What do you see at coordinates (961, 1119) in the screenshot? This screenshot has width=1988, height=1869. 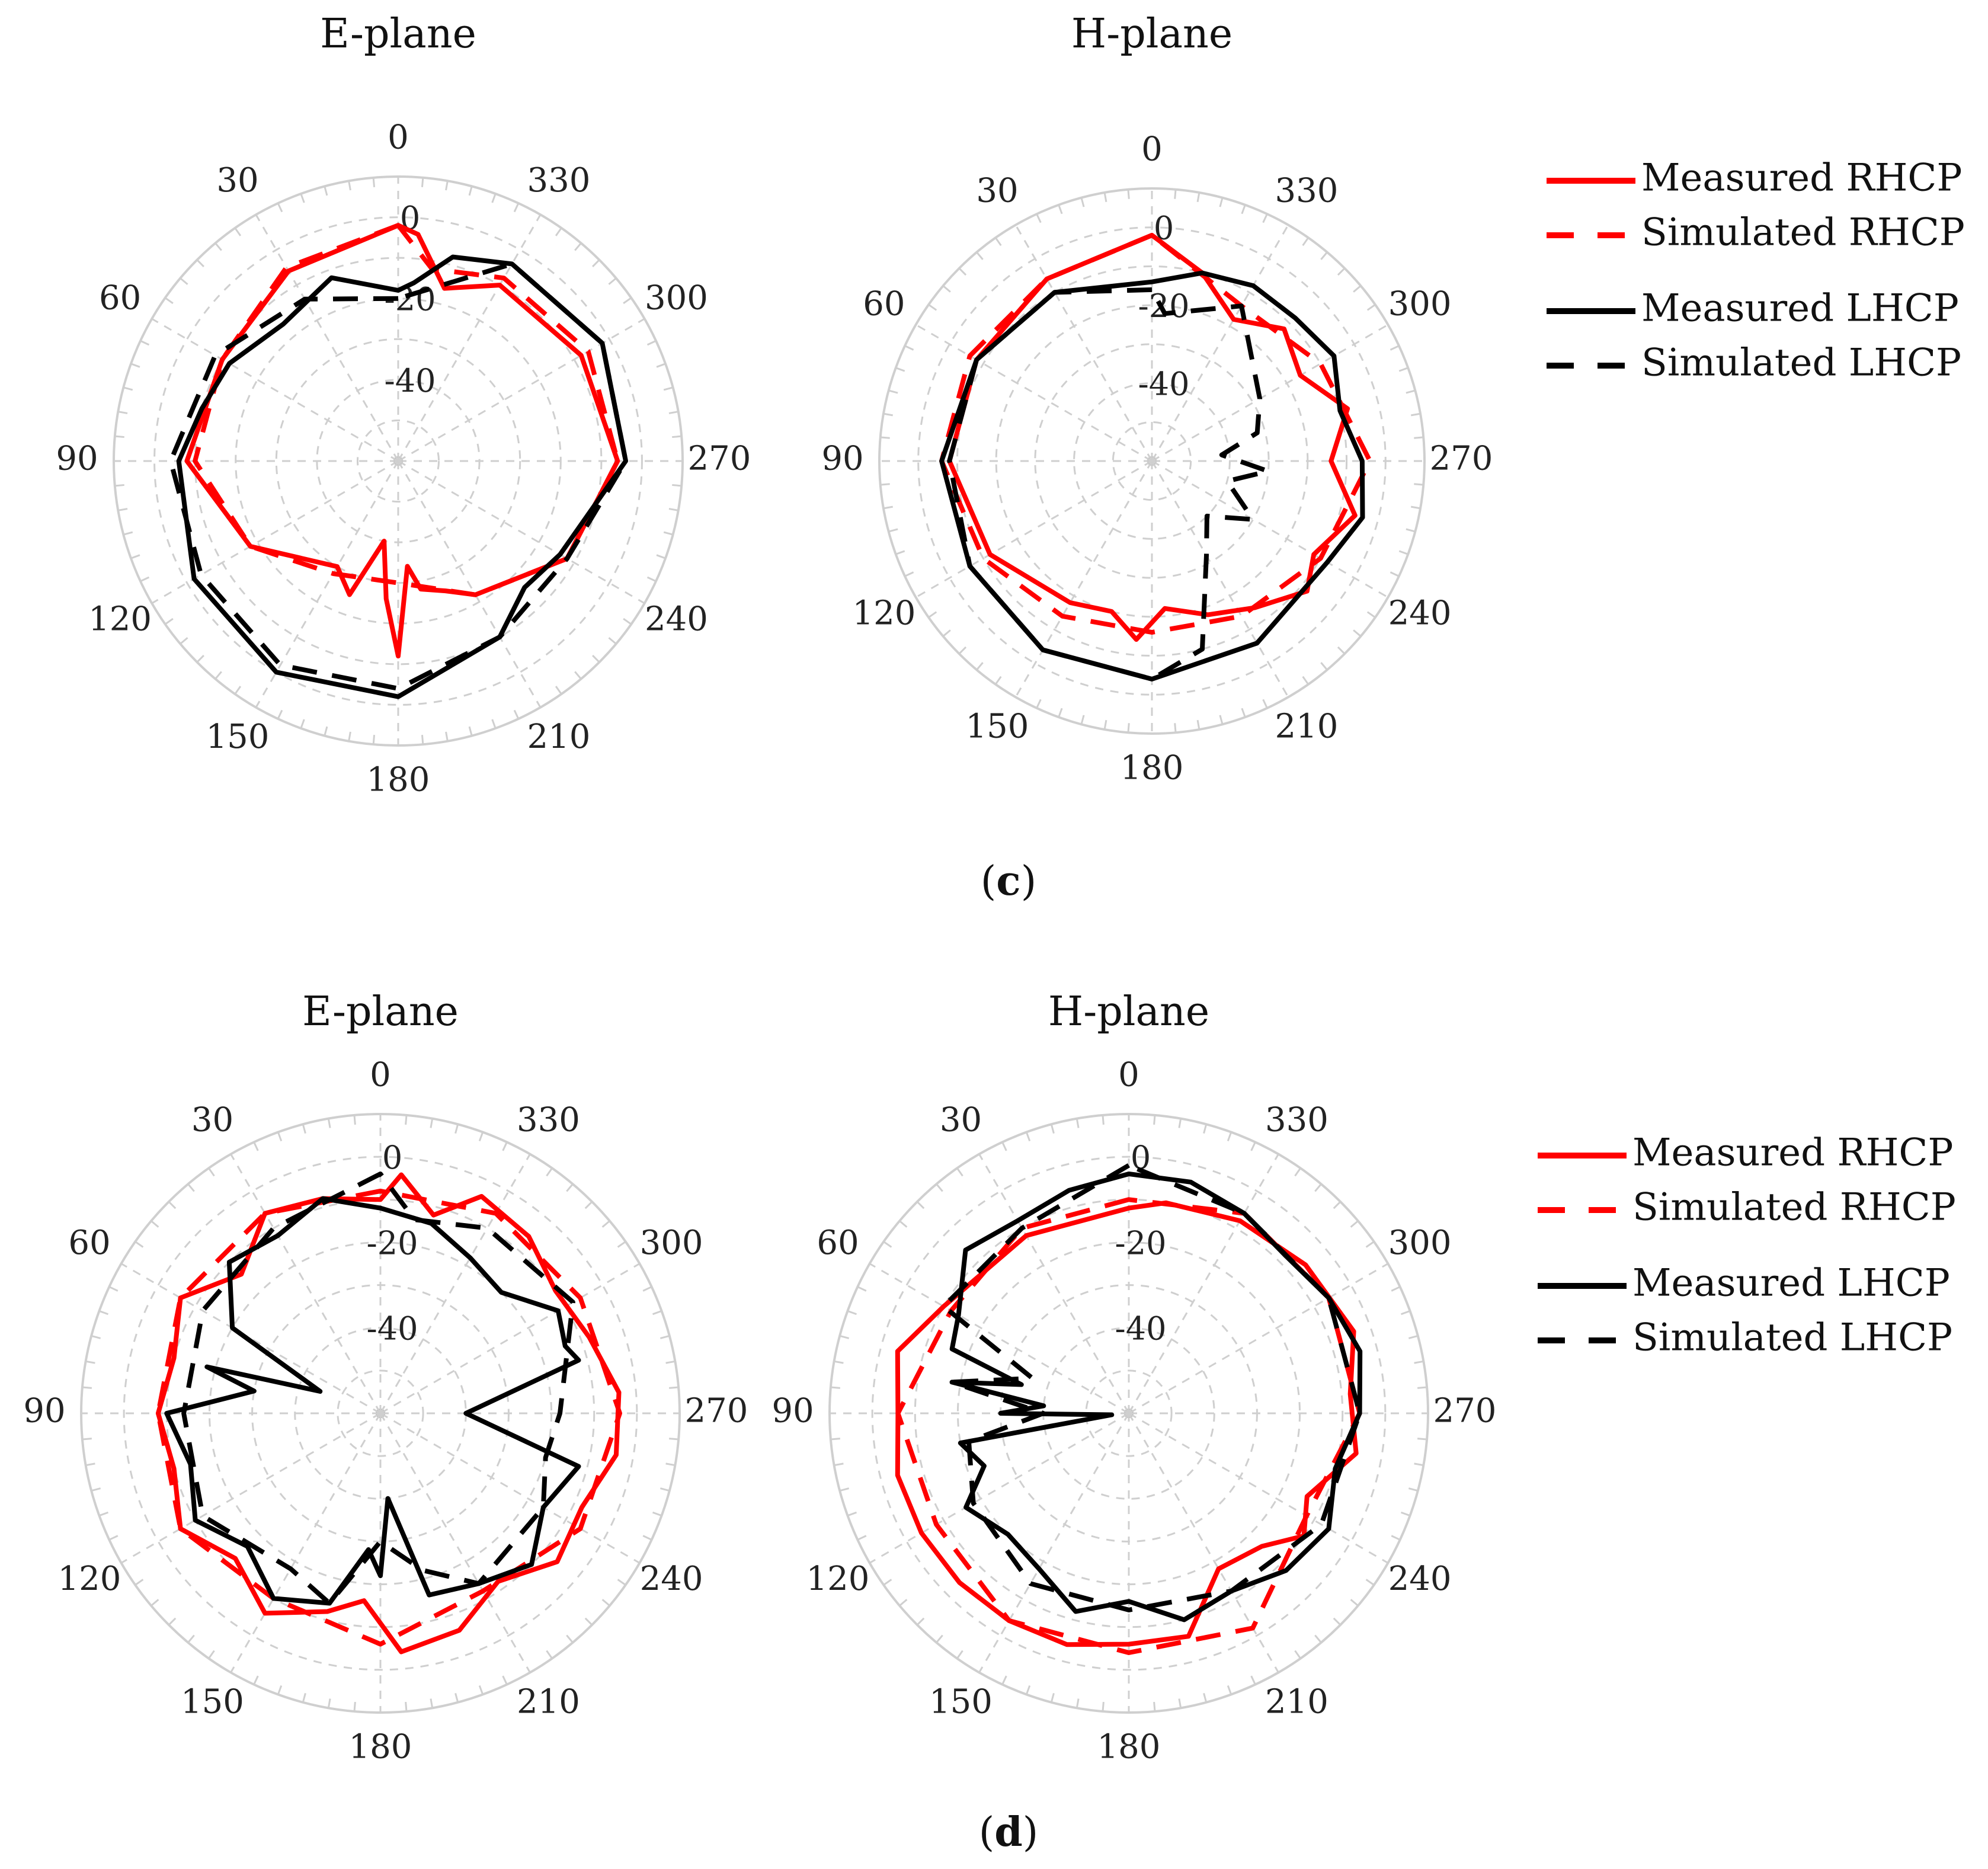 I see `angle-tick-label: 30` at bounding box center [961, 1119].